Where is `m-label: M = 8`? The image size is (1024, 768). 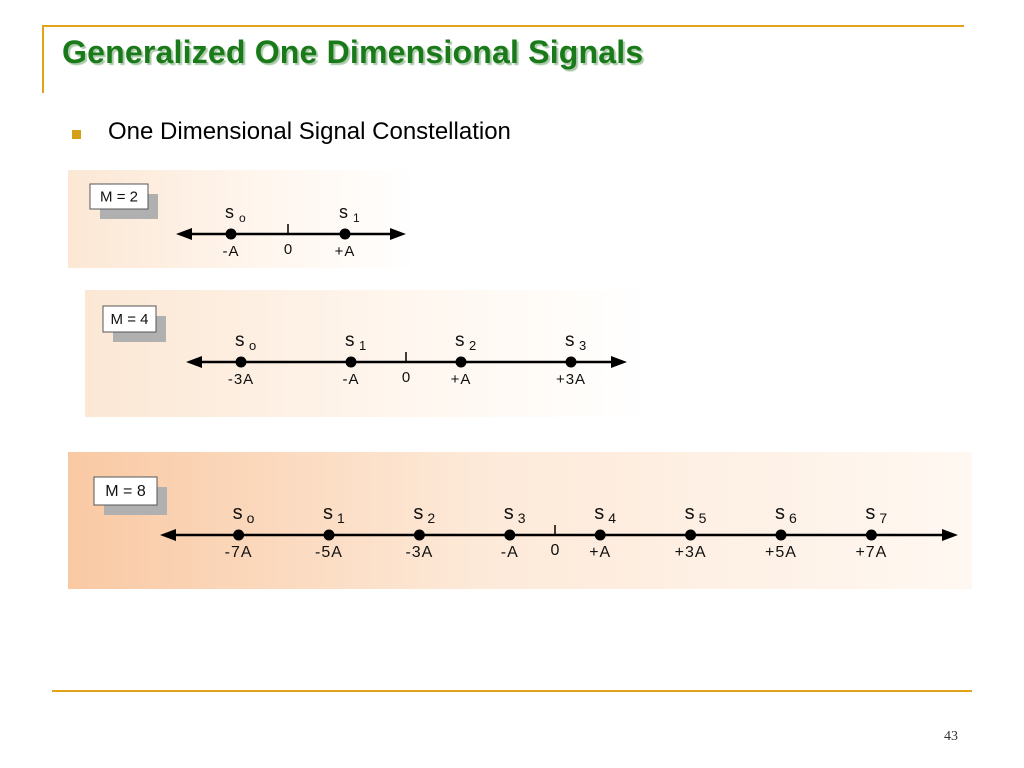
m-label: M = 8 is located at coordinates (125, 491).